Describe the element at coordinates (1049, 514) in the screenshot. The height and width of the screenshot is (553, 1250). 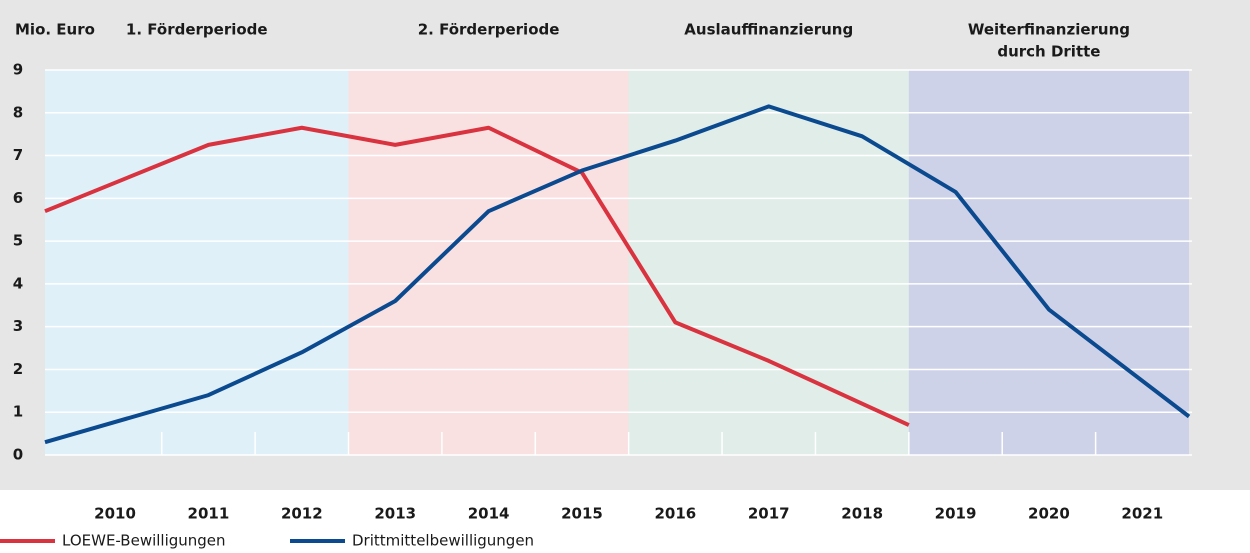
I see `x-tick-label: 2020` at that location.